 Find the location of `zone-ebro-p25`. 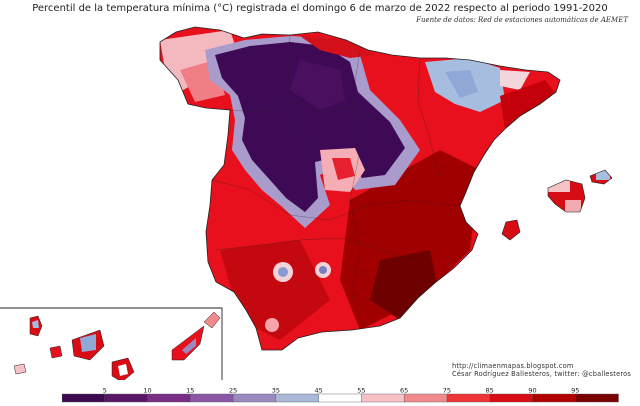

zone-ebro-p25 is located at coordinates (461, 84).